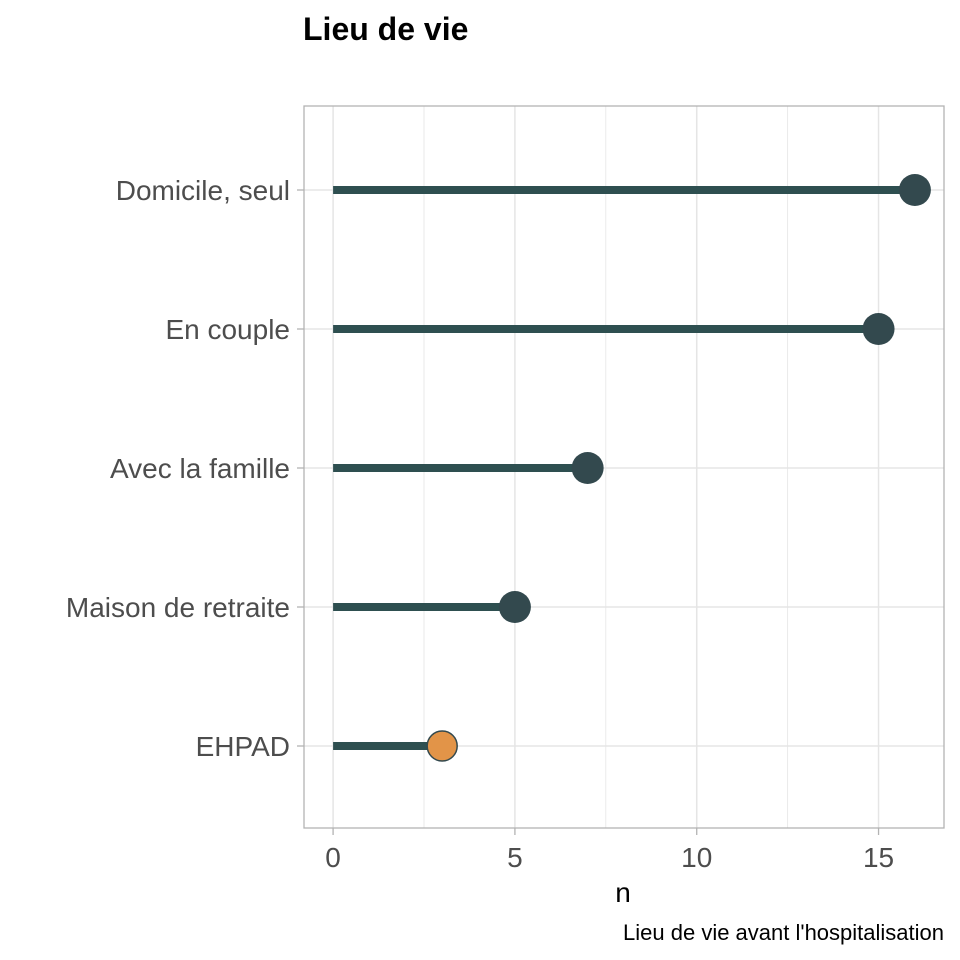  What do you see at coordinates (203, 190) in the screenshot?
I see `y-tick-label: Domicile, seul` at bounding box center [203, 190].